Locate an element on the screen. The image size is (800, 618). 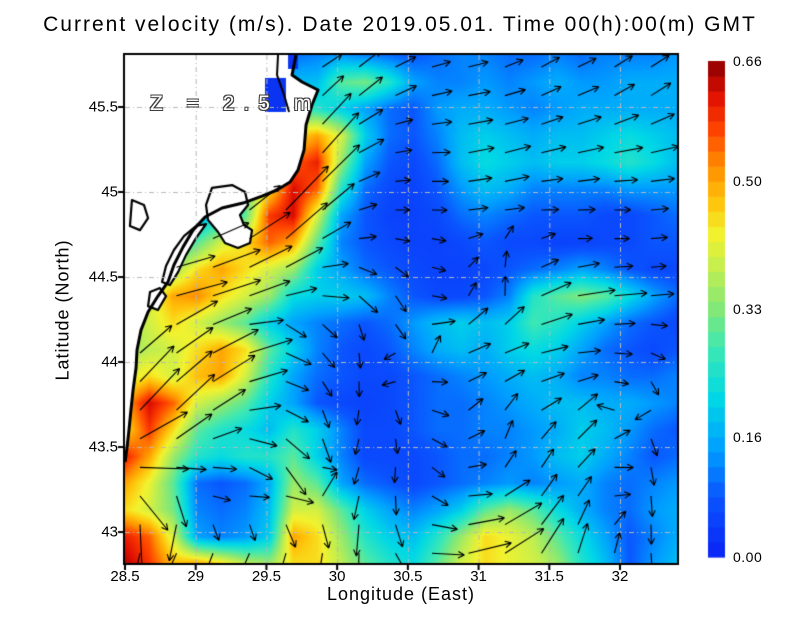
x-tick-label: 31 is located at coordinates (478, 576).